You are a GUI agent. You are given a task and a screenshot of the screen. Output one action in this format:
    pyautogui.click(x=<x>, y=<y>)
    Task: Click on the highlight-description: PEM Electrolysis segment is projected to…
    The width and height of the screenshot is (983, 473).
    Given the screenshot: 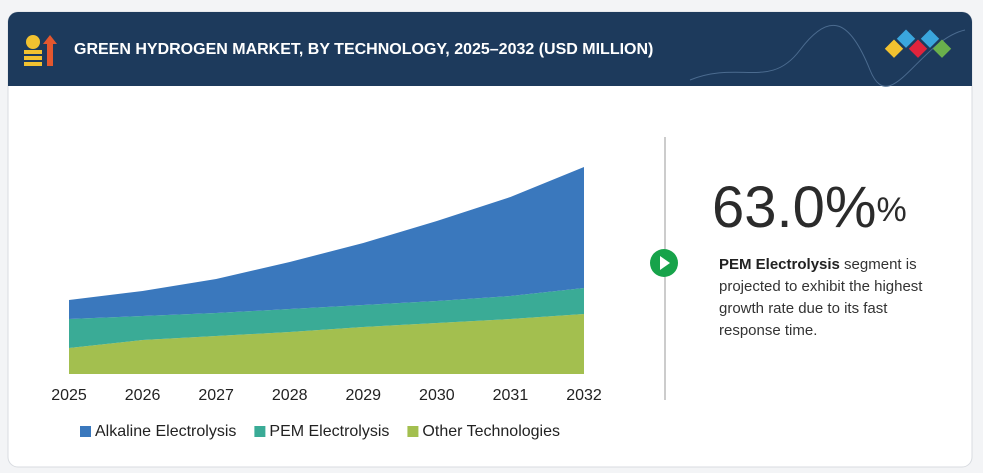 What is the action you would take?
    pyautogui.click(x=829, y=298)
    